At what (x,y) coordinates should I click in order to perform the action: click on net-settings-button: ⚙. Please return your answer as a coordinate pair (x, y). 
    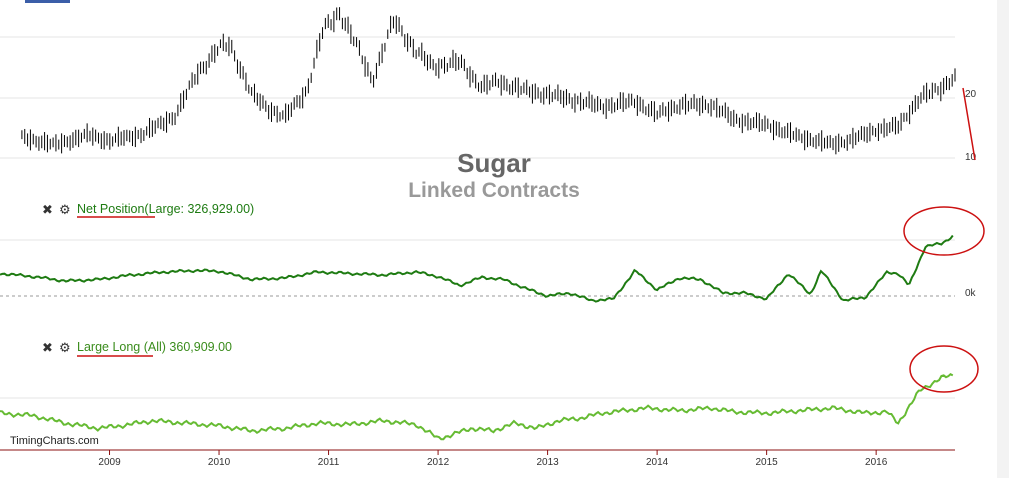
    Looking at the image, I should click on (65, 209).